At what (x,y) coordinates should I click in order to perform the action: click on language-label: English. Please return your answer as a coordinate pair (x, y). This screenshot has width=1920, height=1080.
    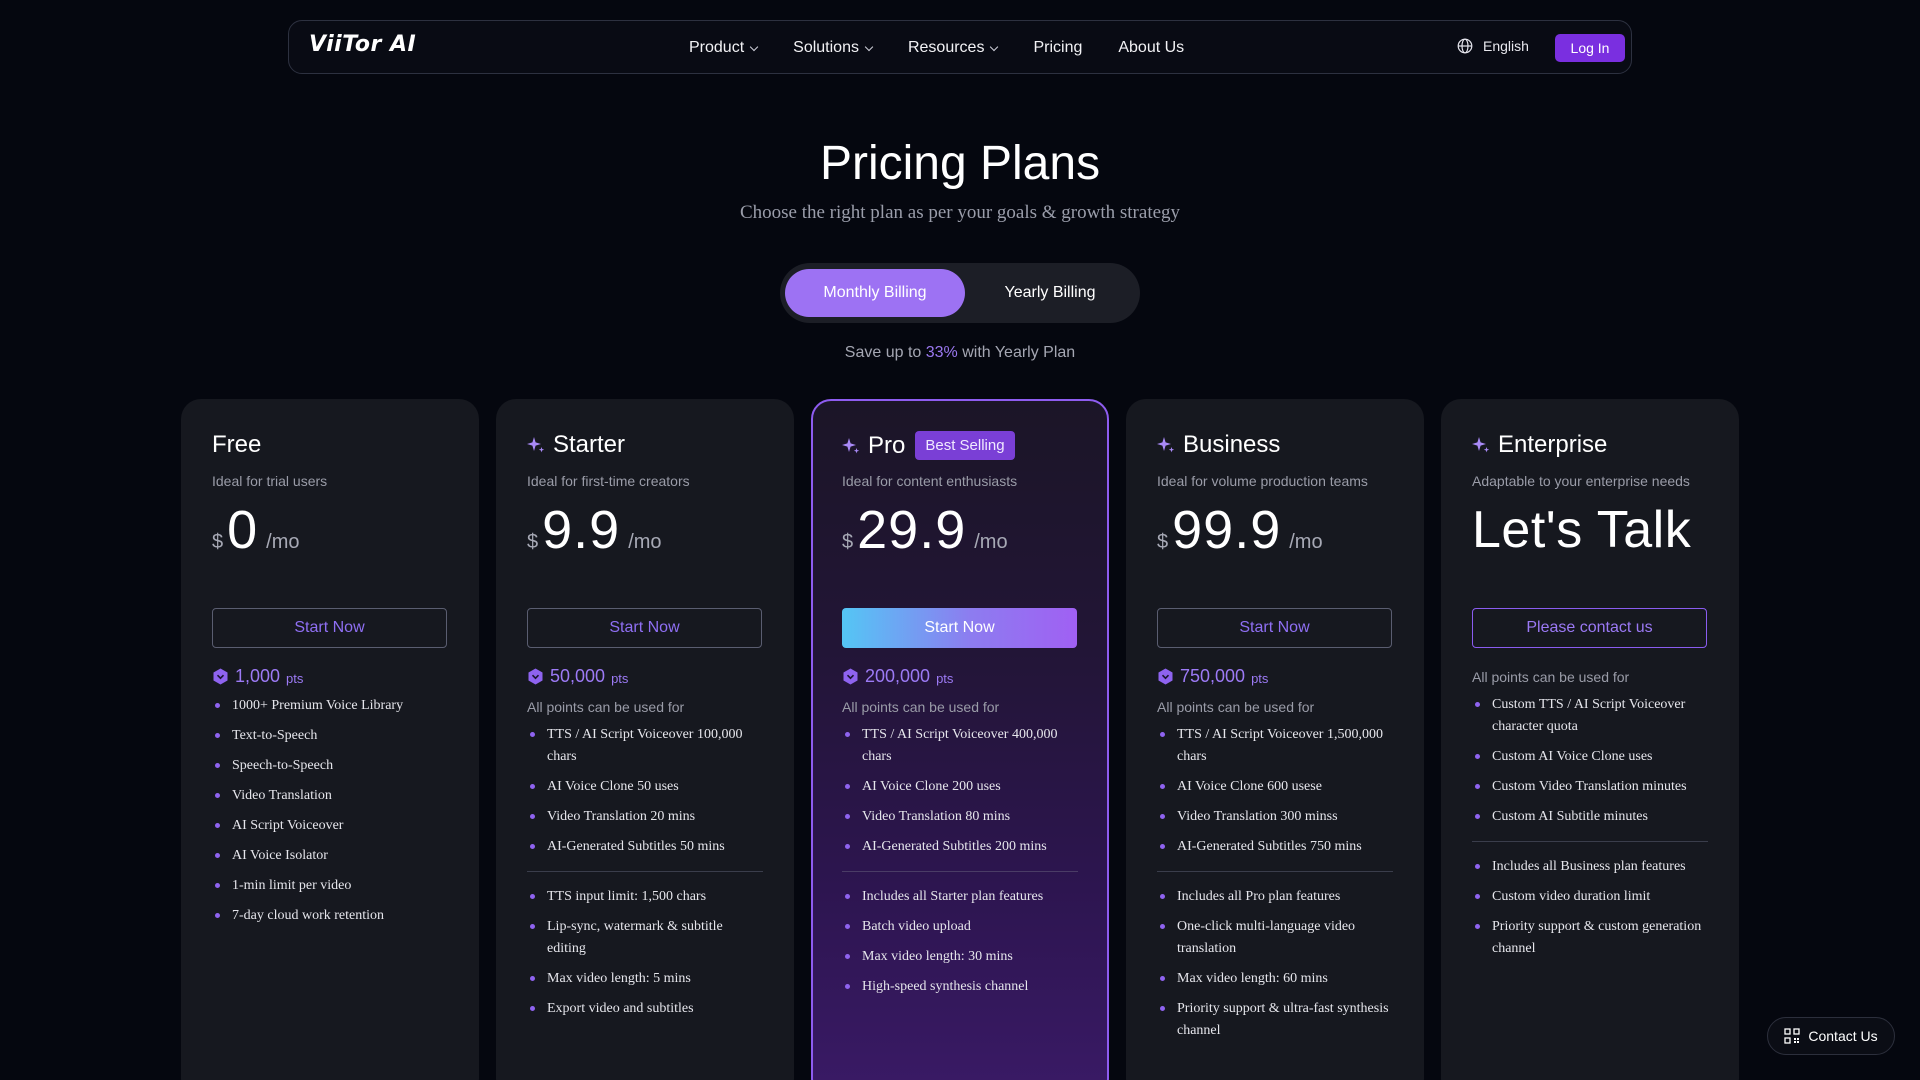
    Looking at the image, I should click on (1506, 46).